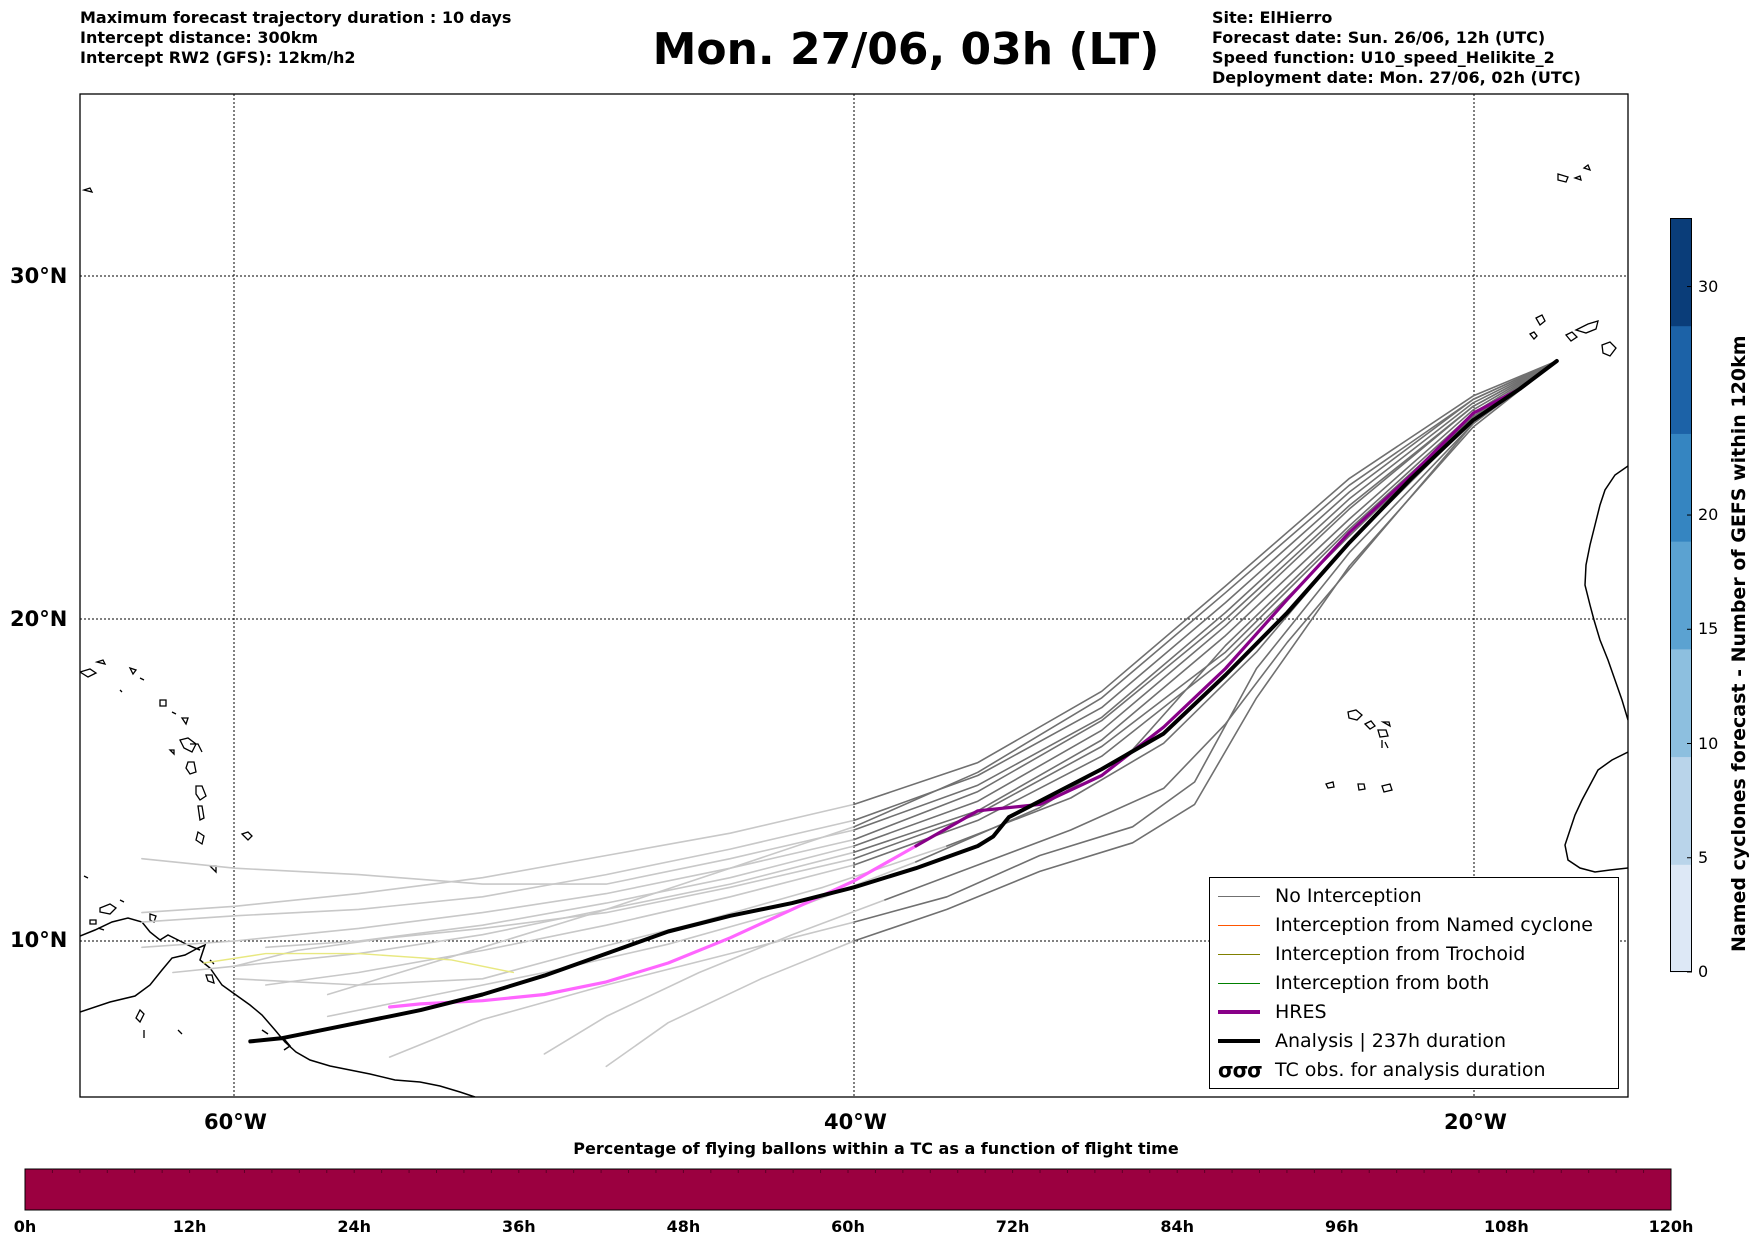 The height and width of the screenshot is (1241, 1752). Describe the element at coordinates (683, 1226) in the screenshot. I see `bottom-bar-tick-label: 48h` at that location.